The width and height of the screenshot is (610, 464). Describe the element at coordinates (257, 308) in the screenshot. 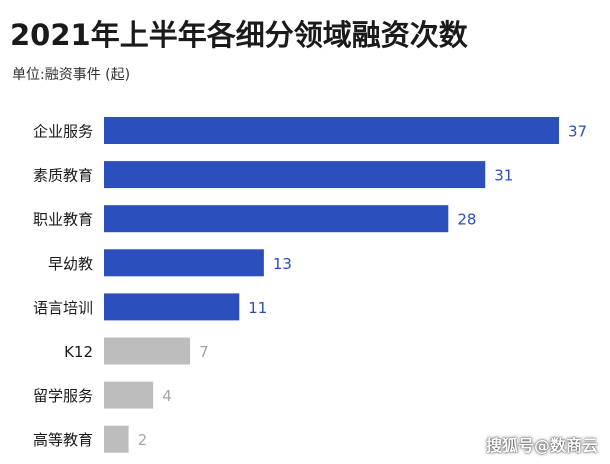

I see `value-label: 11` at that location.